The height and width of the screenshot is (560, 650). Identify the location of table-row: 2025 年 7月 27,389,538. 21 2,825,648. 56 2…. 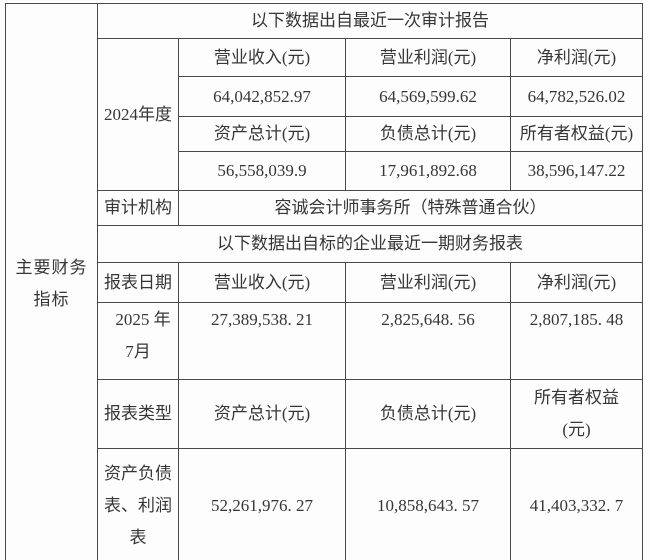
(324, 341).